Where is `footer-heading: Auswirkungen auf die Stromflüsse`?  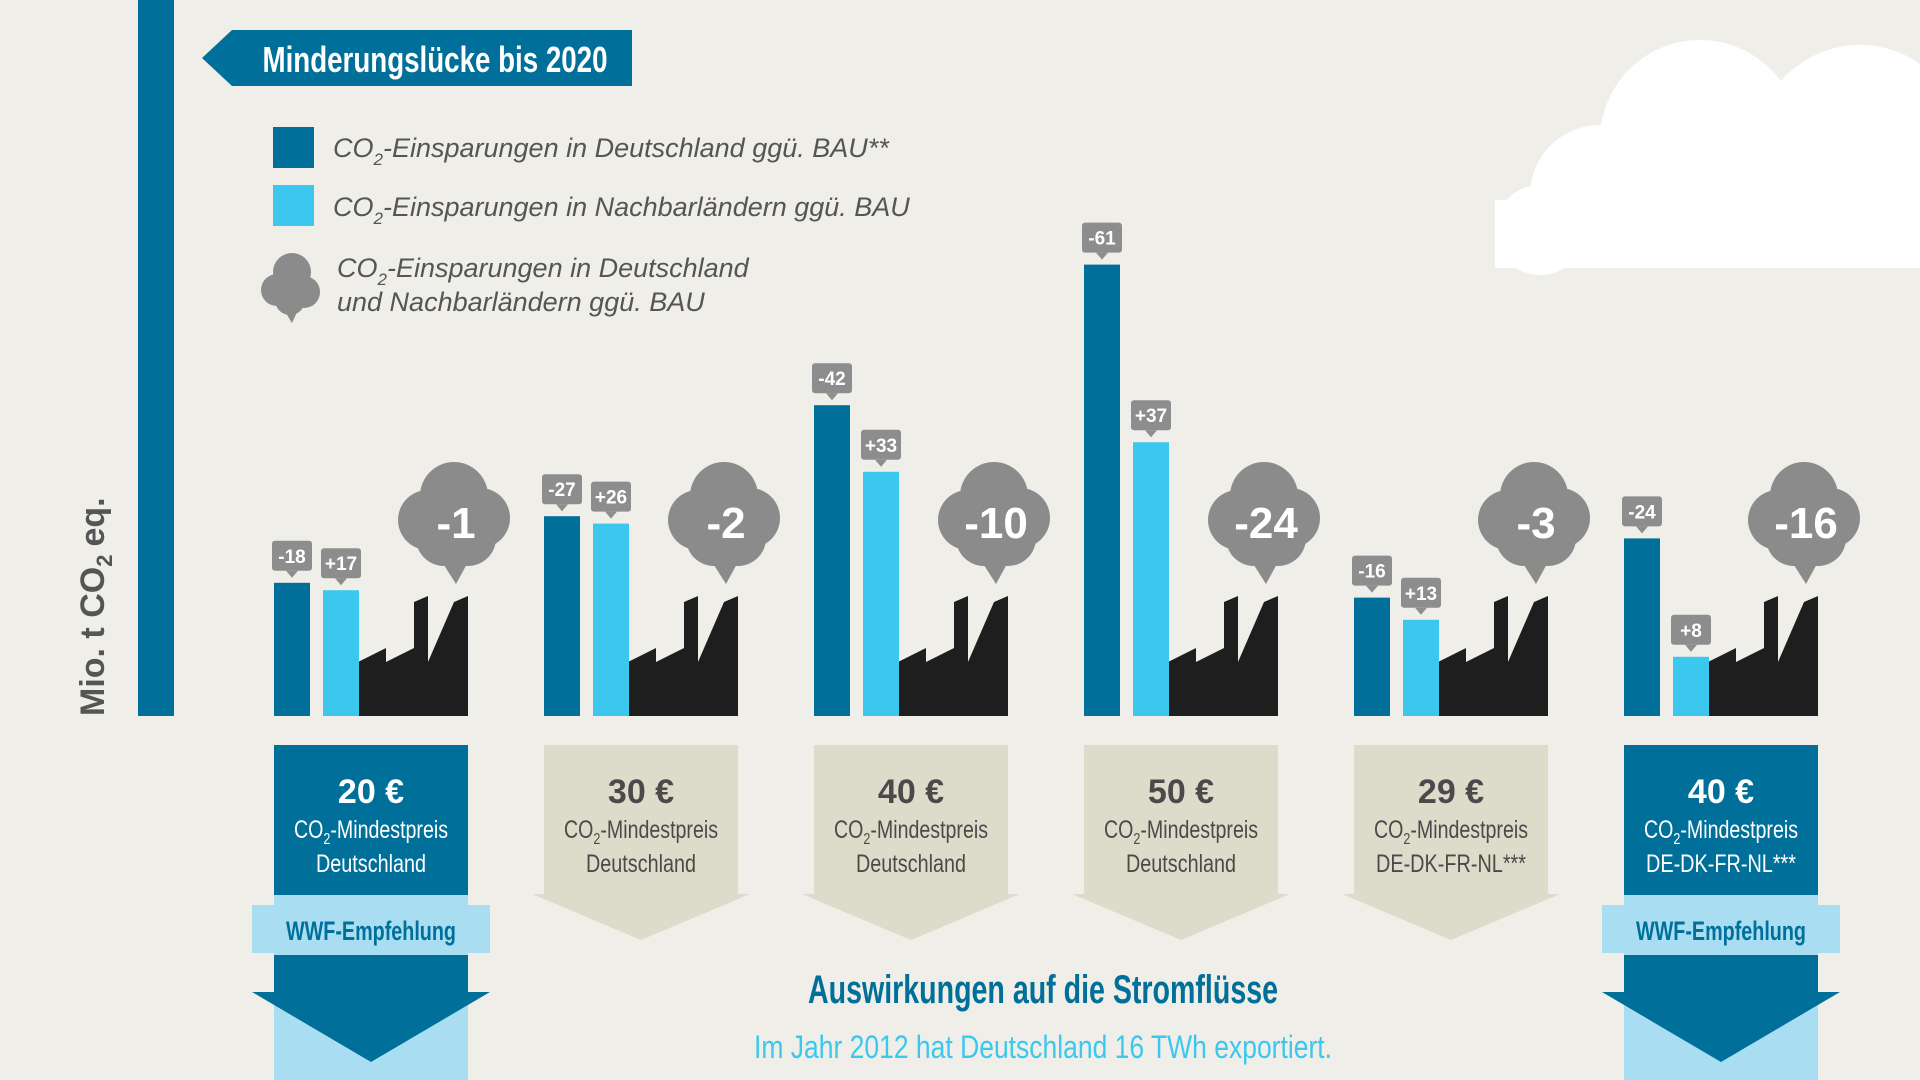 footer-heading: Auswirkungen auf die Stromflüsse is located at coordinates (1043, 990).